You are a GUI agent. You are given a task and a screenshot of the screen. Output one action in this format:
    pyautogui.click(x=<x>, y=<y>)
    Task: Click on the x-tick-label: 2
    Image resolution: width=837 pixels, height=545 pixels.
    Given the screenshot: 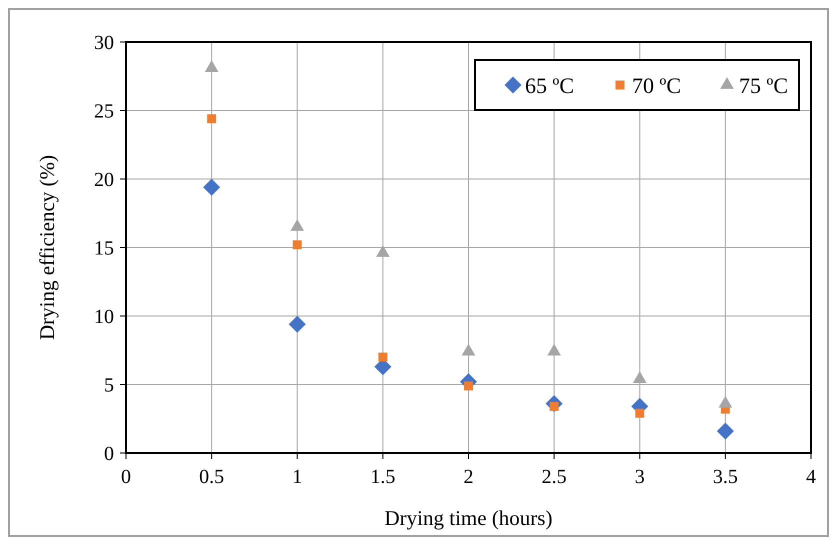 What is the action you would take?
    pyautogui.click(x=469, y=477)
    